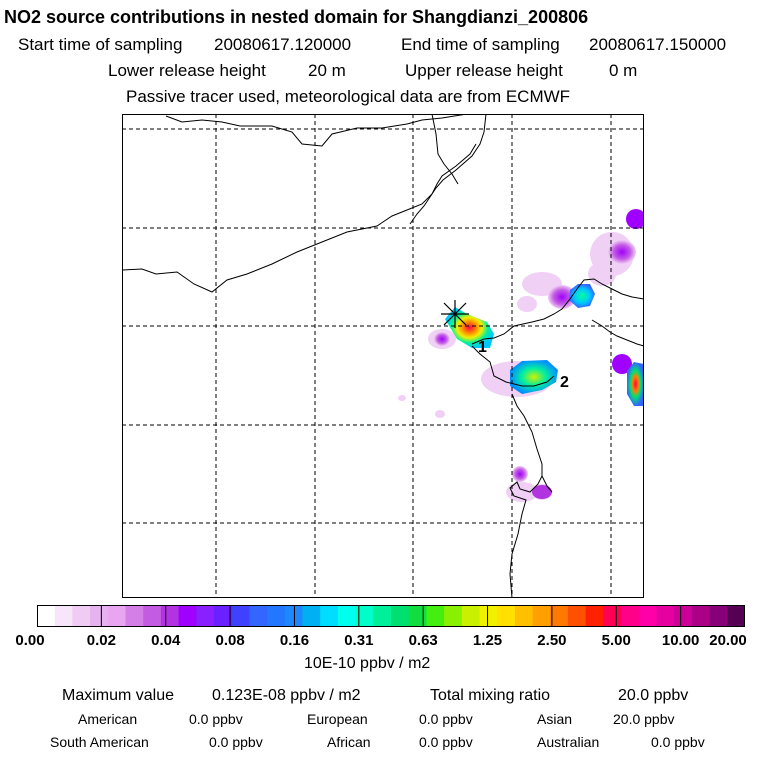  I want to click on region-south-american-value: 0.0 ppbv, so click(236, 742).